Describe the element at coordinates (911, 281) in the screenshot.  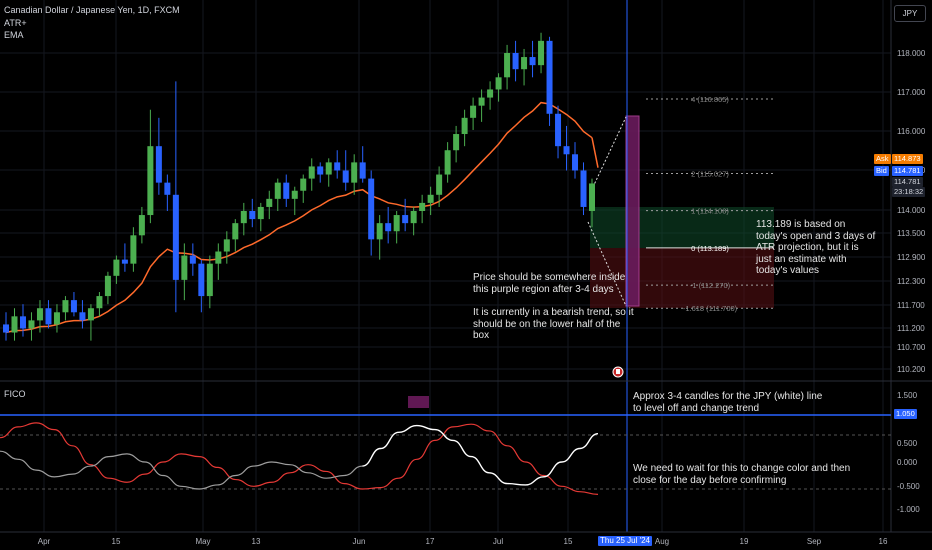
I see `price-tick: 112.300` at that location.